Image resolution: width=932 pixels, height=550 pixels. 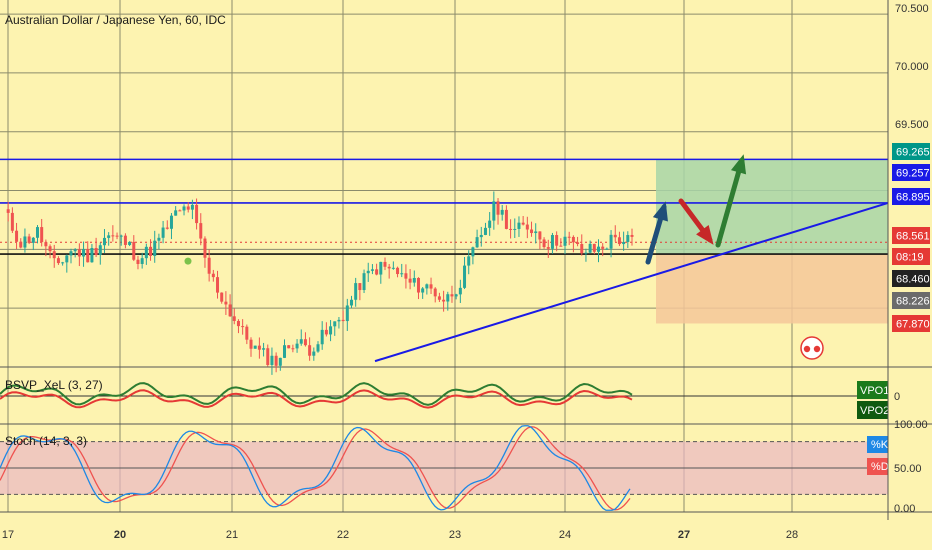 I want to click on forecast-arrows, so click(x=696, y=209).